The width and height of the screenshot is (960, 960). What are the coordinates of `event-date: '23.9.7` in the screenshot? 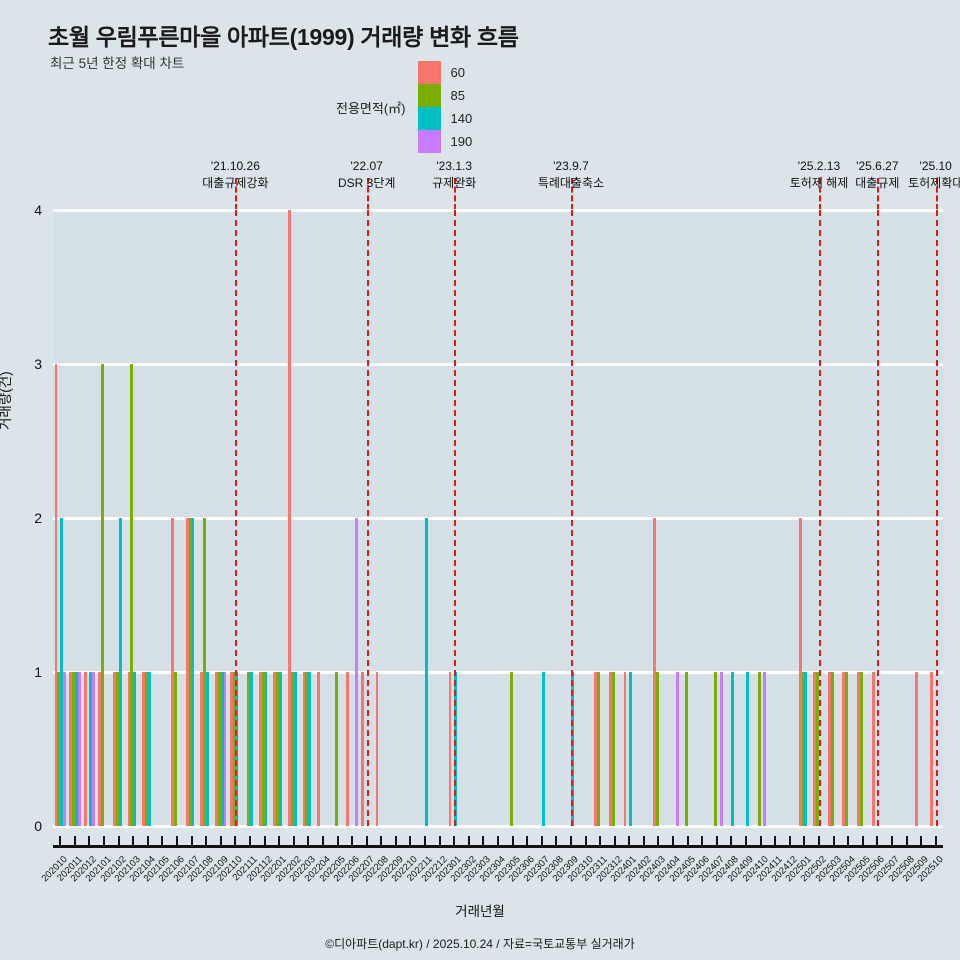 It's located at (571, 166).